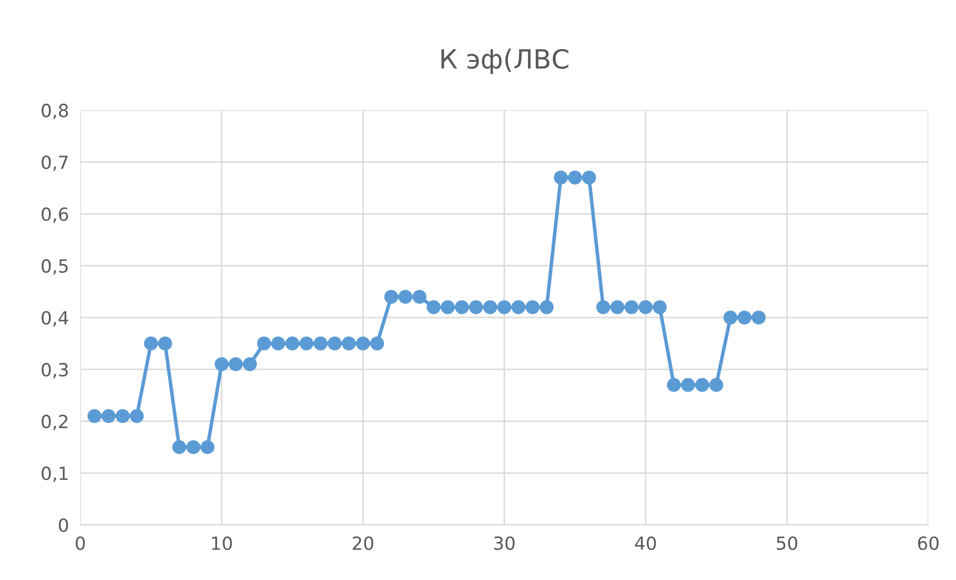 This screenshot has height=580, width=956. What do you see at coordinates (55, 163) in the screenshot?
I see `y-tick-label: 0,7` at bounding box center [55, 163].